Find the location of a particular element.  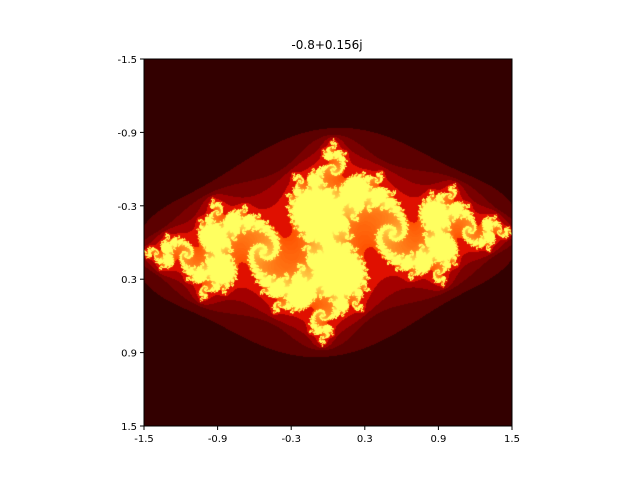

chart-title: -0.8+0.156j is located at coordinates (326, 45).